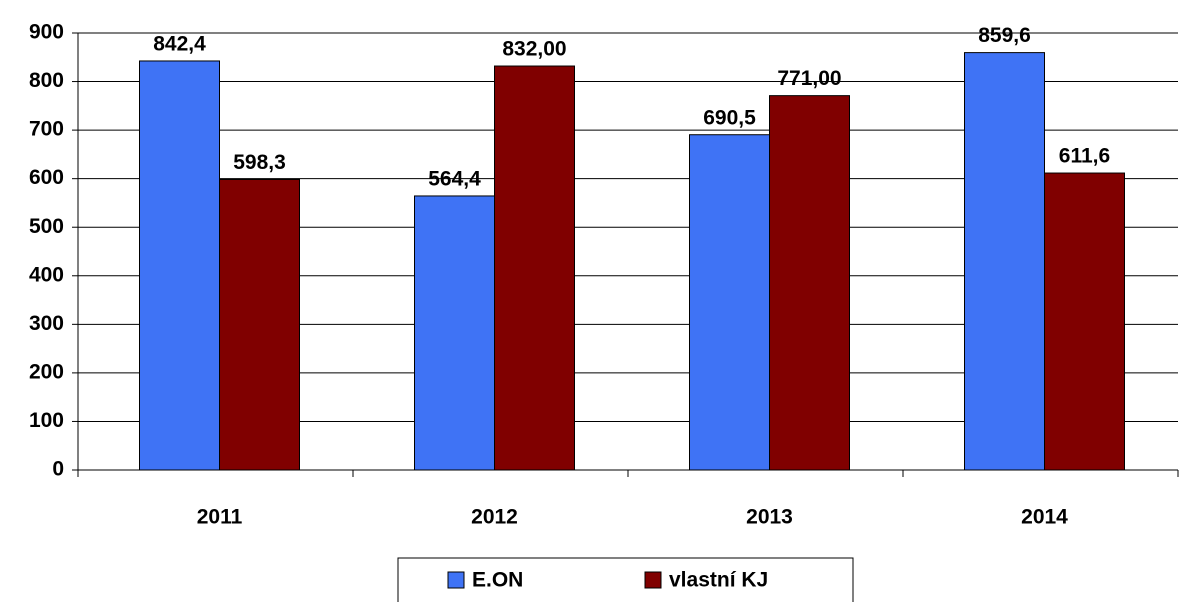  What do you see at coordinates (769, 517) in the screenshot?
I see `x-tick-label: 2013` at bounding box center [769, 517].